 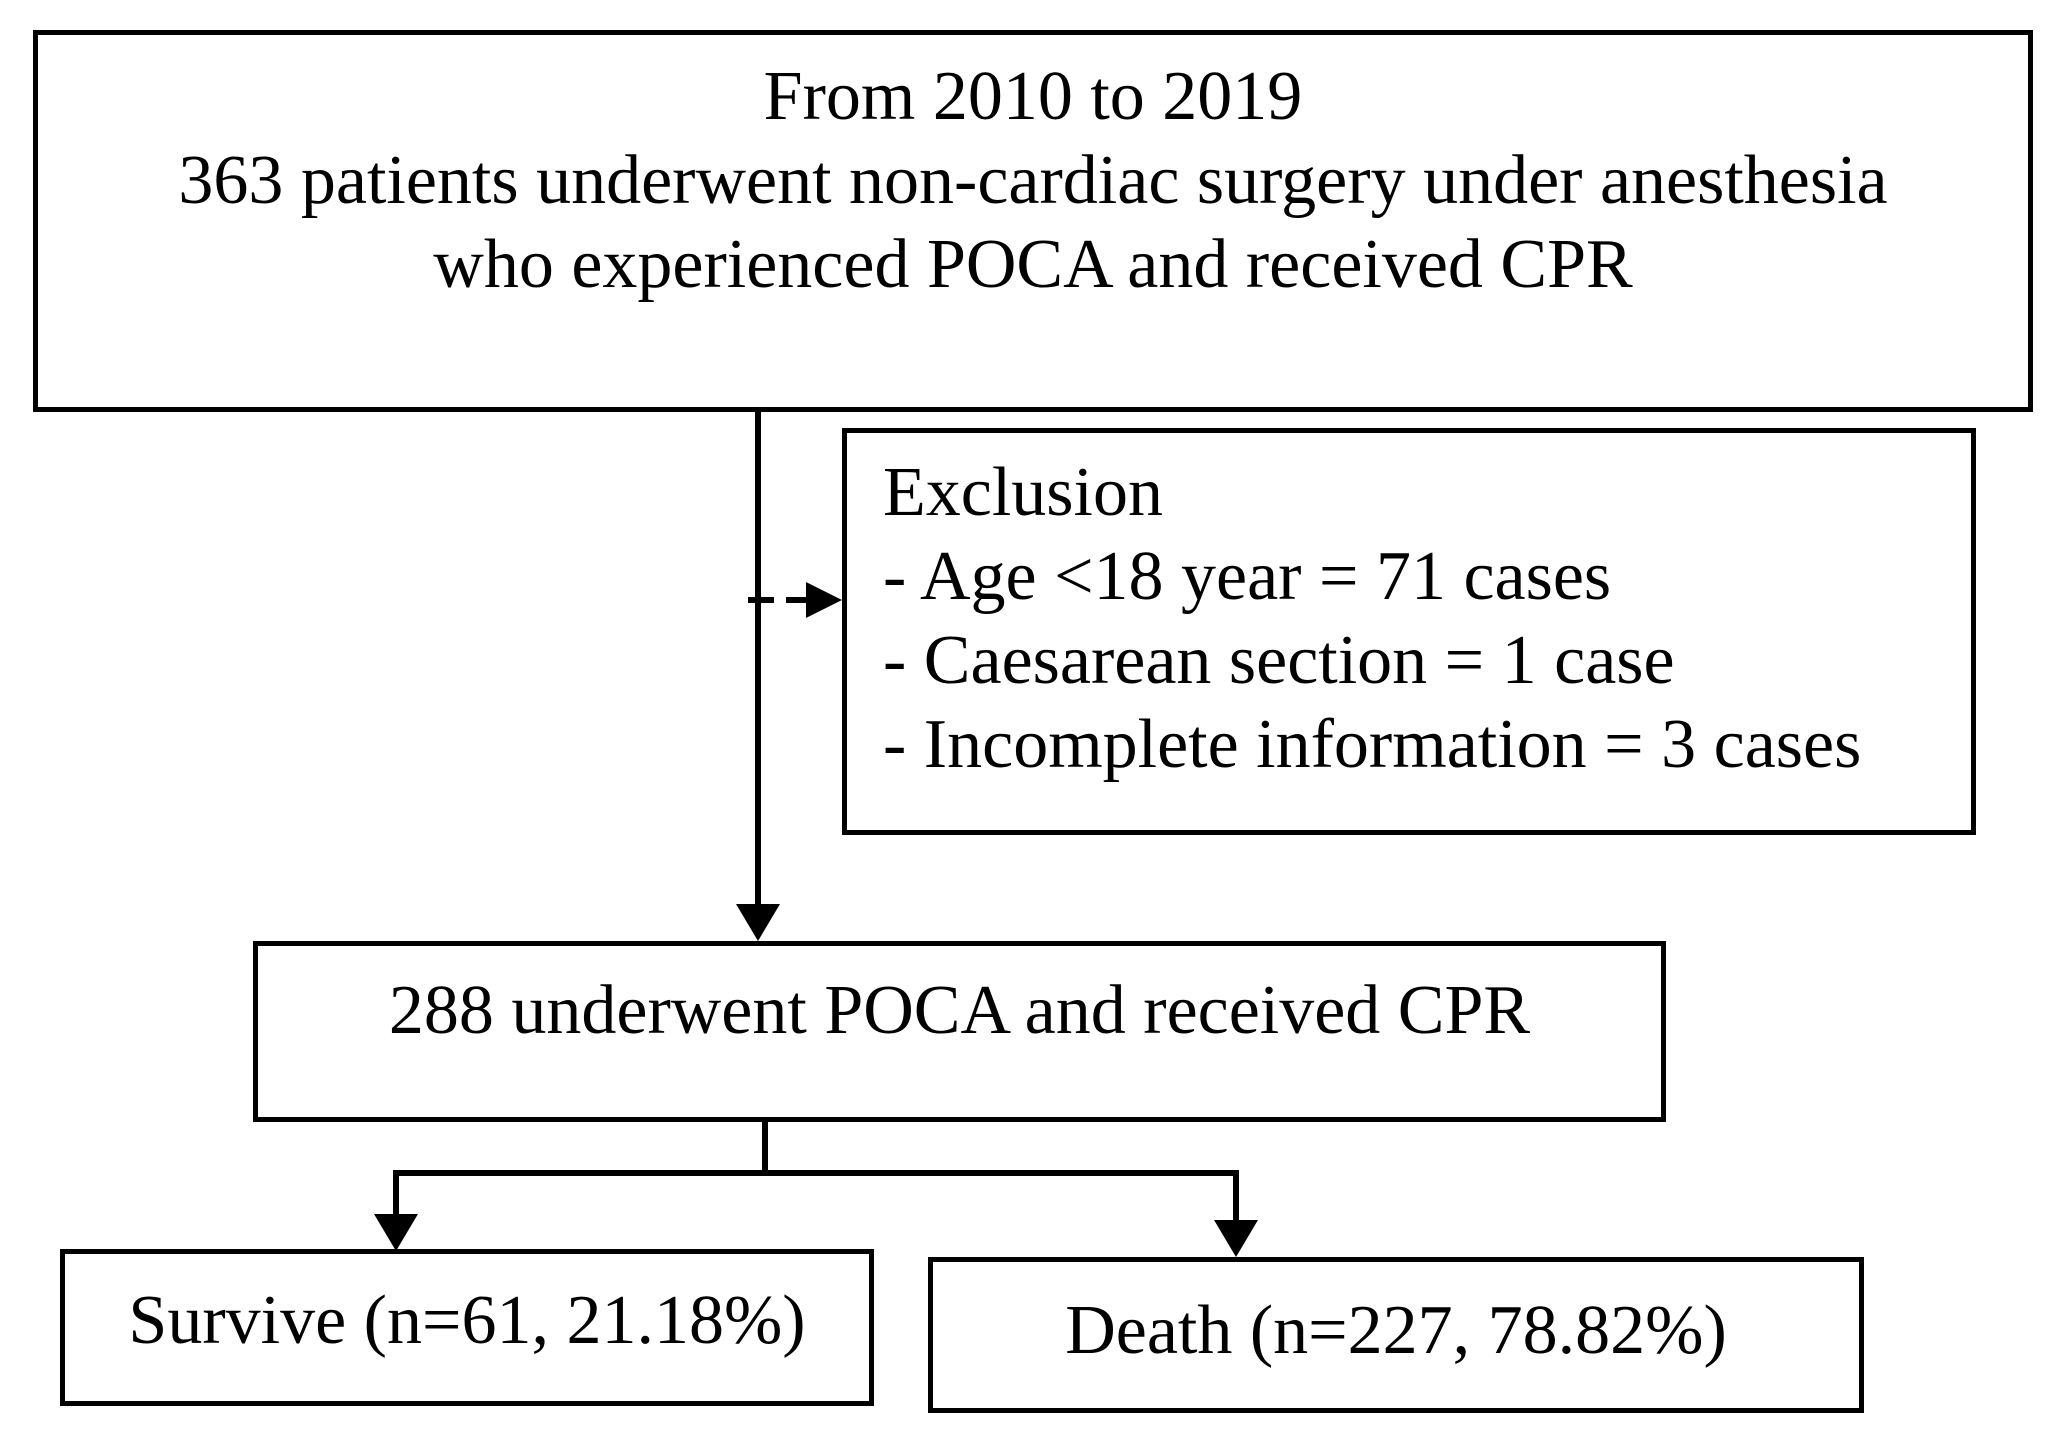 What do you see at coordinates (824, 600) in the screenshot?
I see `arrowhead-right-icon` at bounding box center [824, 600].